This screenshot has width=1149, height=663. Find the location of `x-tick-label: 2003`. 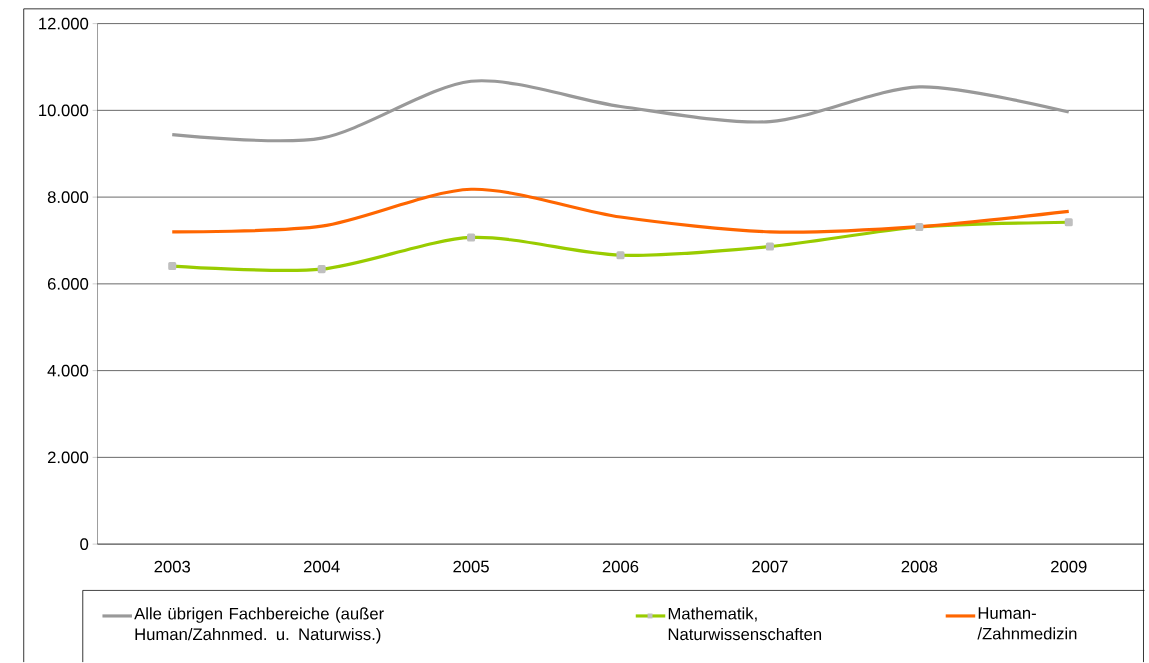

x-tick-label: 2003 is located at coordinates (172, 566).